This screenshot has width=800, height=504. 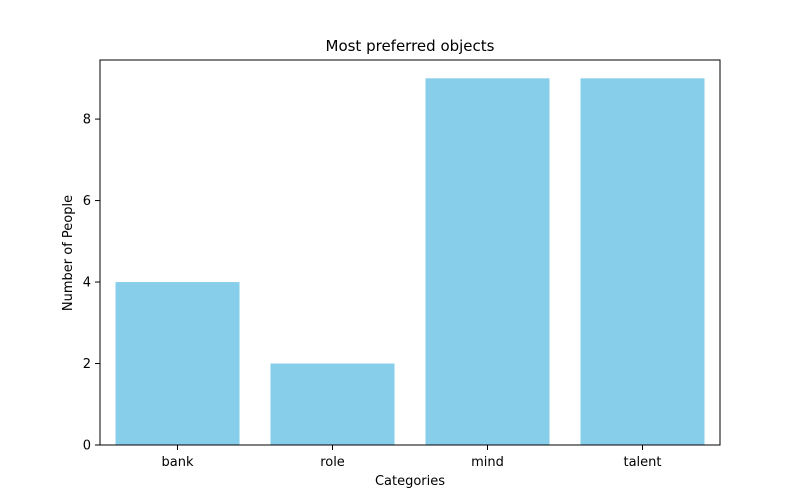 What do you see at coordinates (487, 462) in the screenshot?
I see `x-tick-label-mind: mind` at bounding box center [487, 462].